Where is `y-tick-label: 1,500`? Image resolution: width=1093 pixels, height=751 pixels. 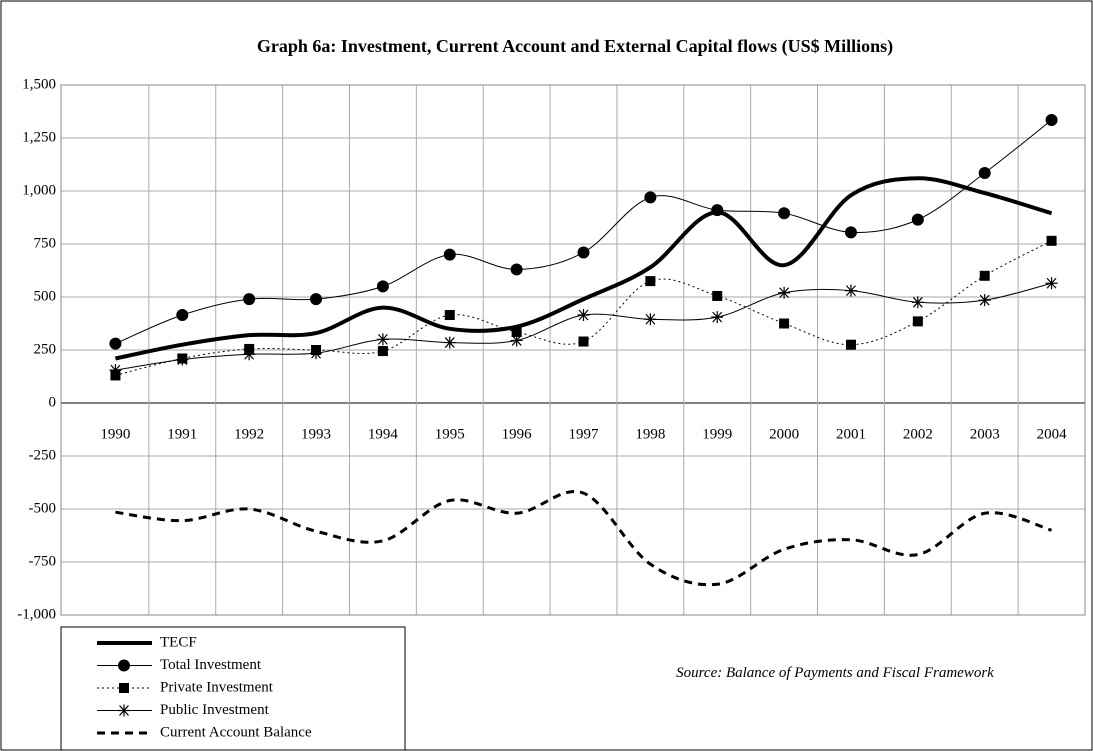 y-tick-label: 1,500 is located at coordinates (39, 84).